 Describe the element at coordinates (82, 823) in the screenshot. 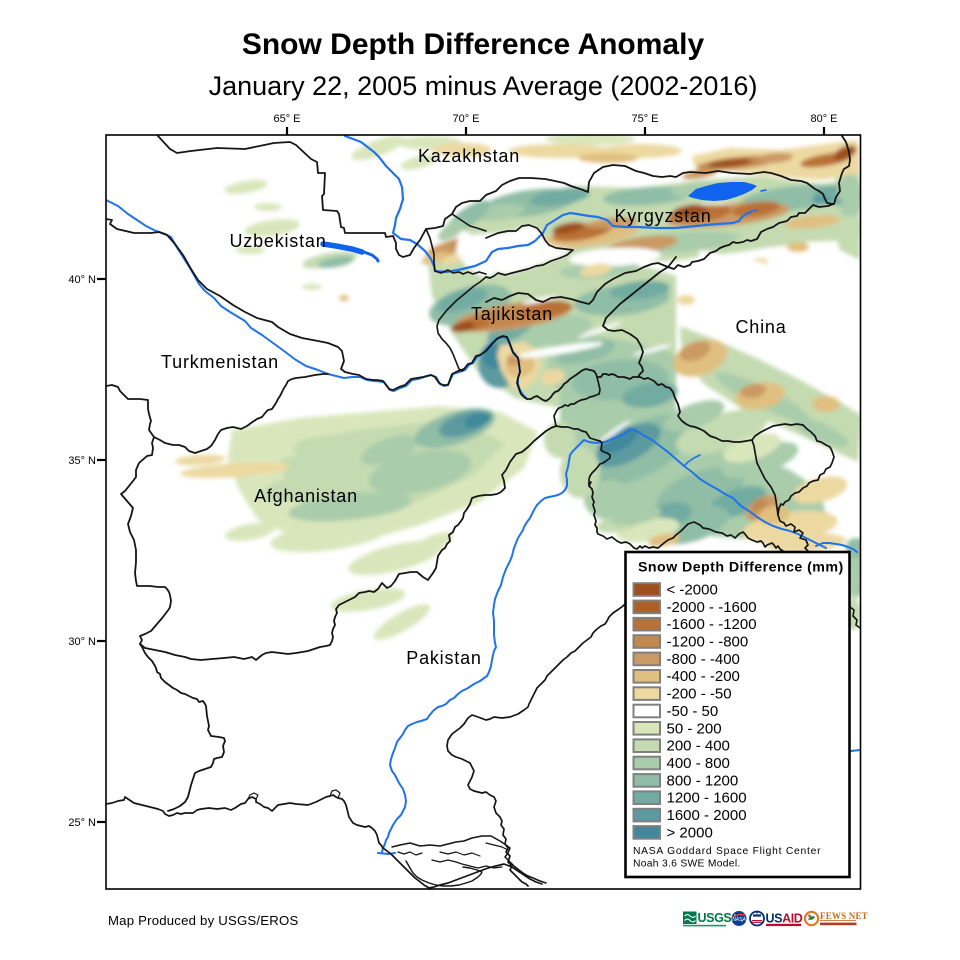

I see `svg-text: 25° N` at that location.